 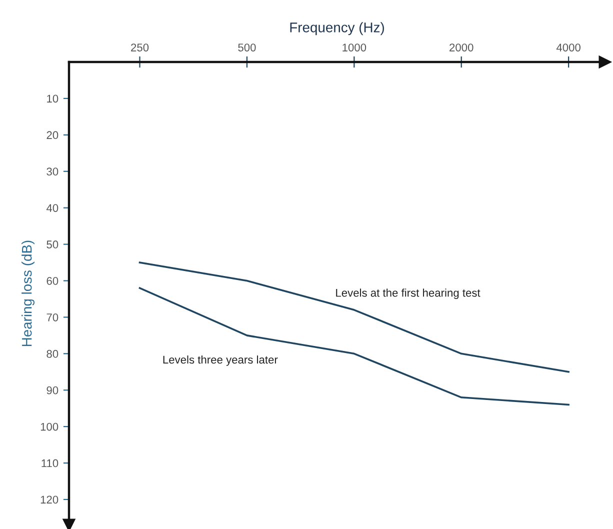 What do you see at coordinates (52, 317) in the screenshot?
I see `y-tick-label: 70` at bounding box center [52, 317].